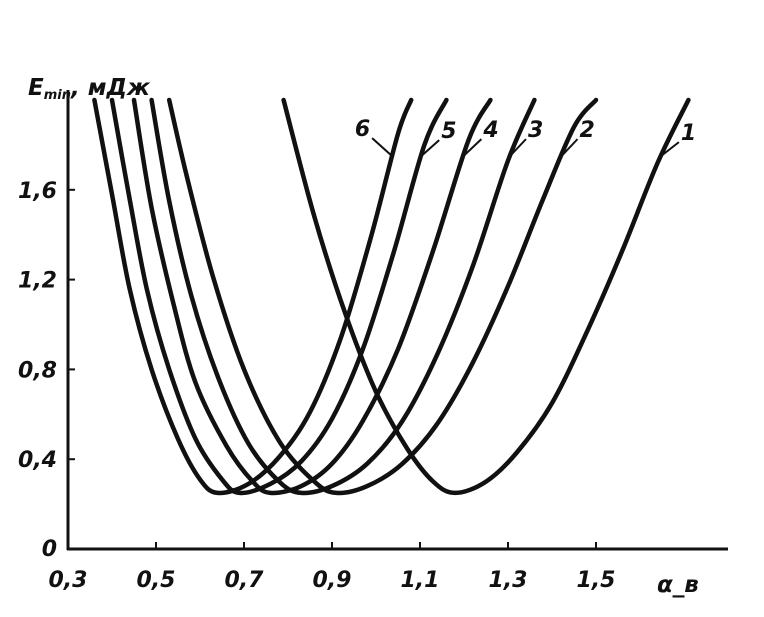 This screenshot has height=617, width=764. I want to click on series-label-5: 5, so click(448, 131).